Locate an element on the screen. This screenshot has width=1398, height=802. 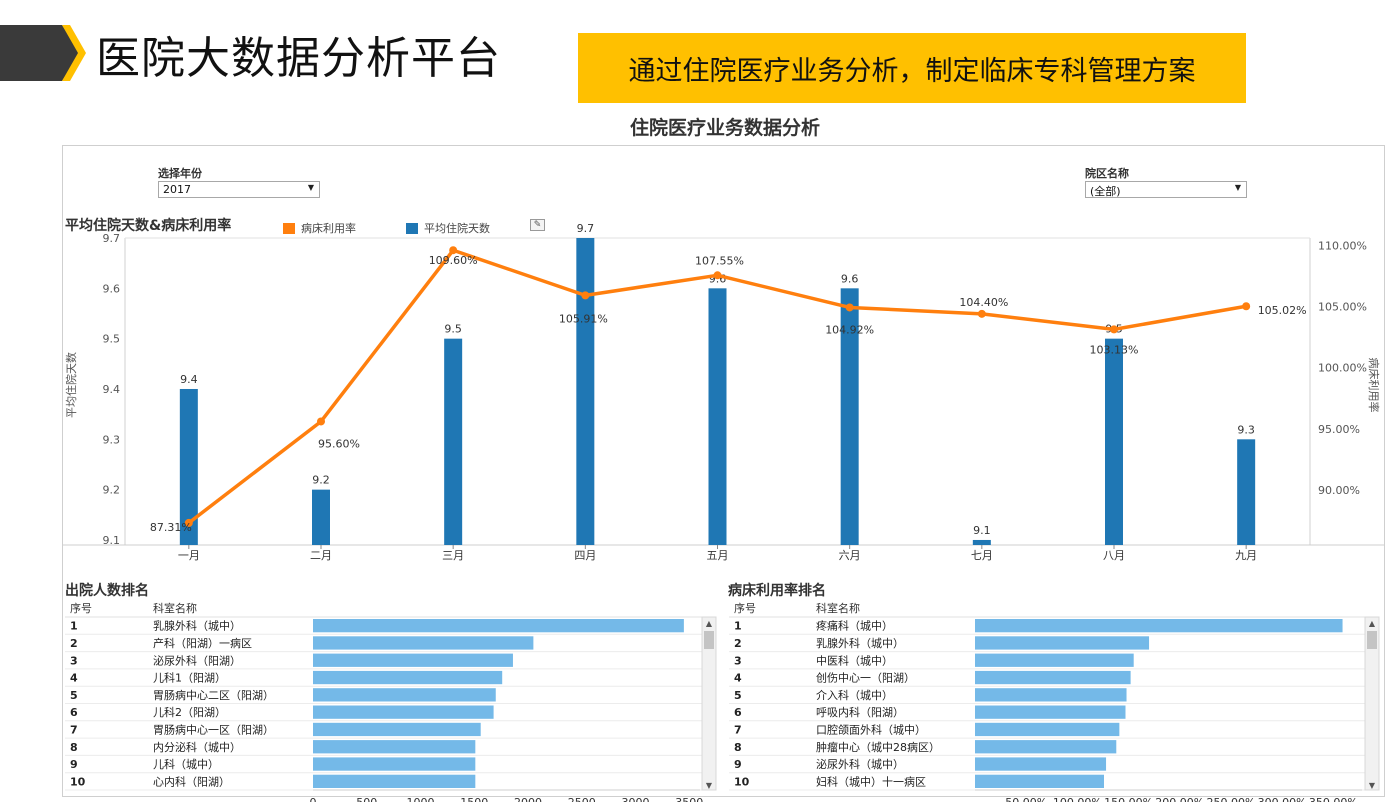
ranking-tick-label: 1000 is located at coordinates (421, 799).